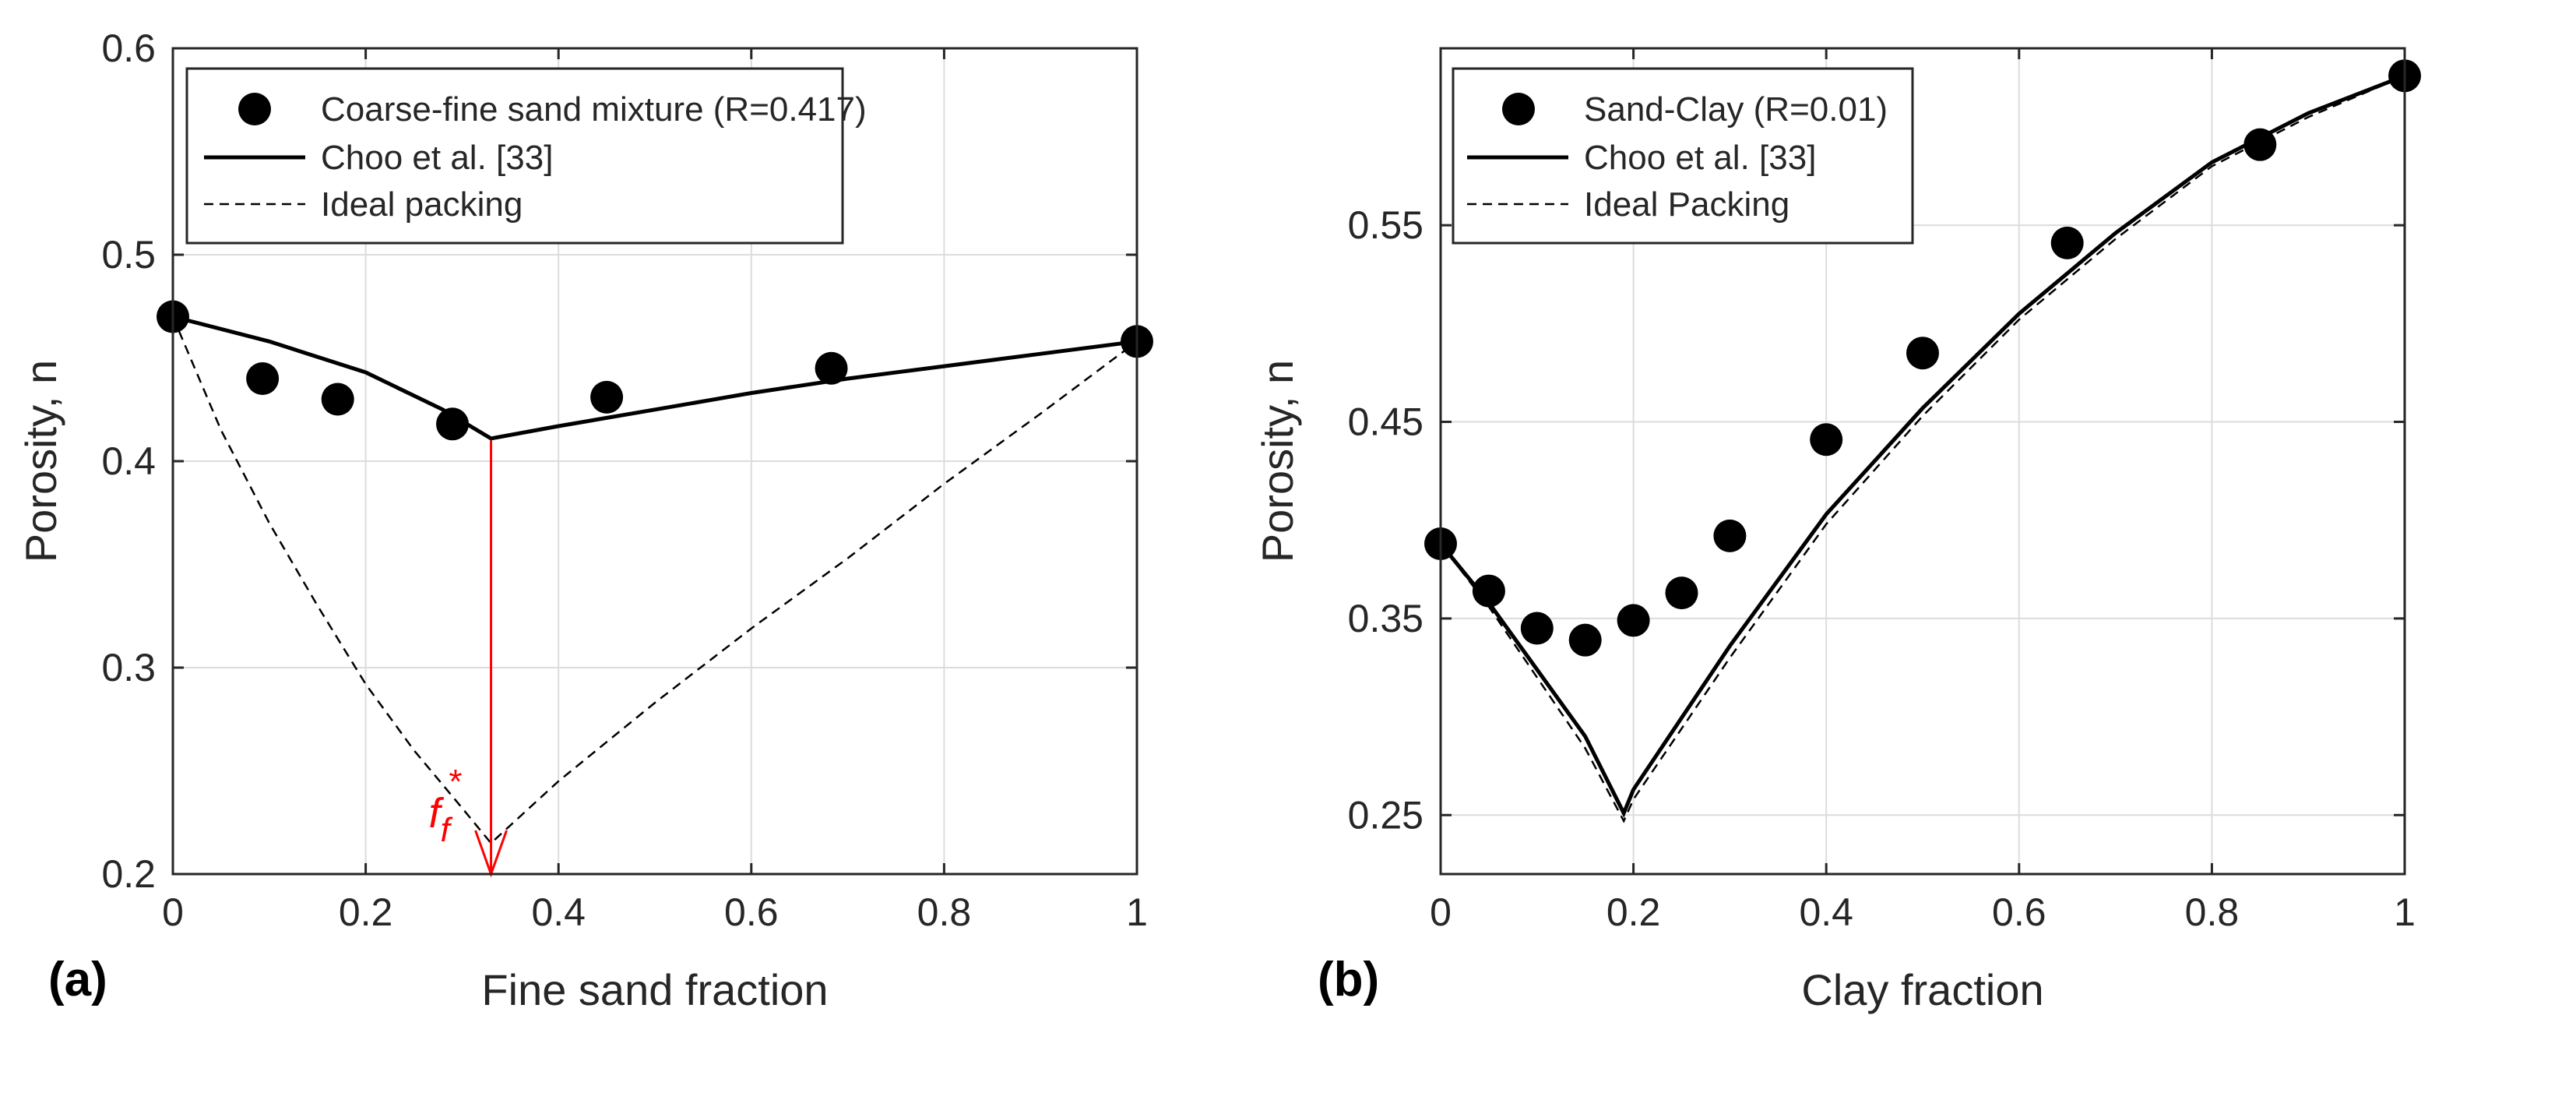  I want to click on y-tick-label: 0.4, so click(128, 461).